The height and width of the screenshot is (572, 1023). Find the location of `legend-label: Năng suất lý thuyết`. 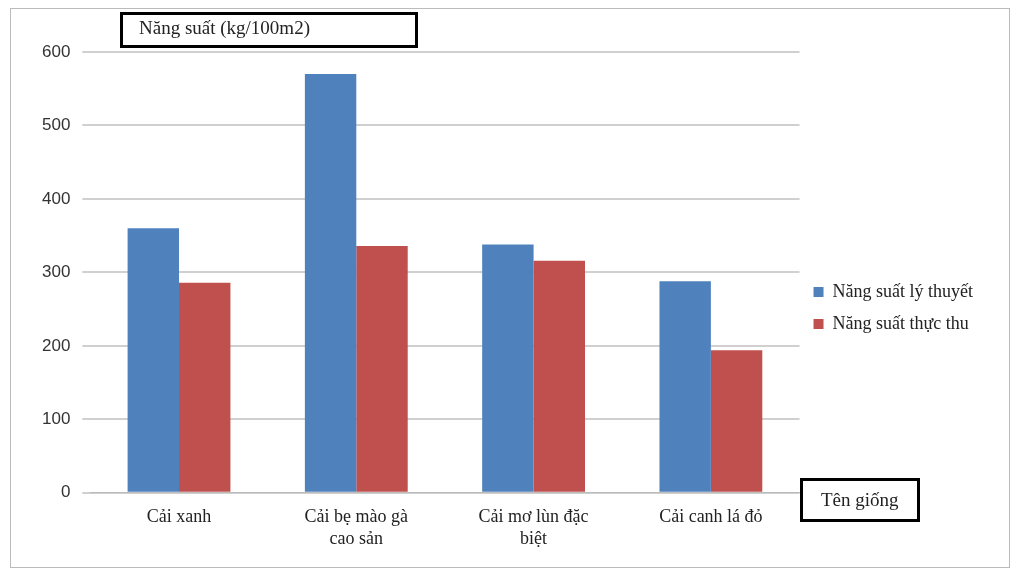

legend-label: Năng suất lý thuyết is located at coordinates (903, 290).